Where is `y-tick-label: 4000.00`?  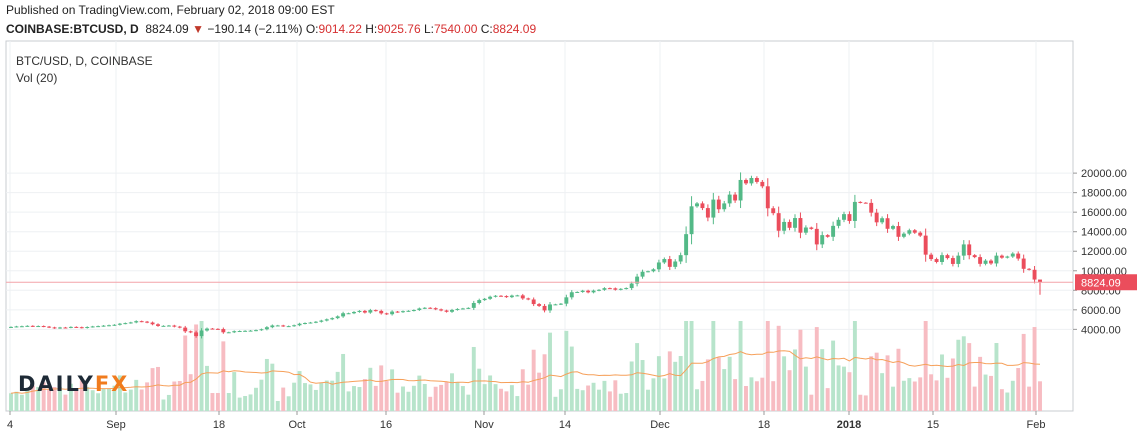 y-tick-label: 4000.00 is located at coordinates (1101, 330).